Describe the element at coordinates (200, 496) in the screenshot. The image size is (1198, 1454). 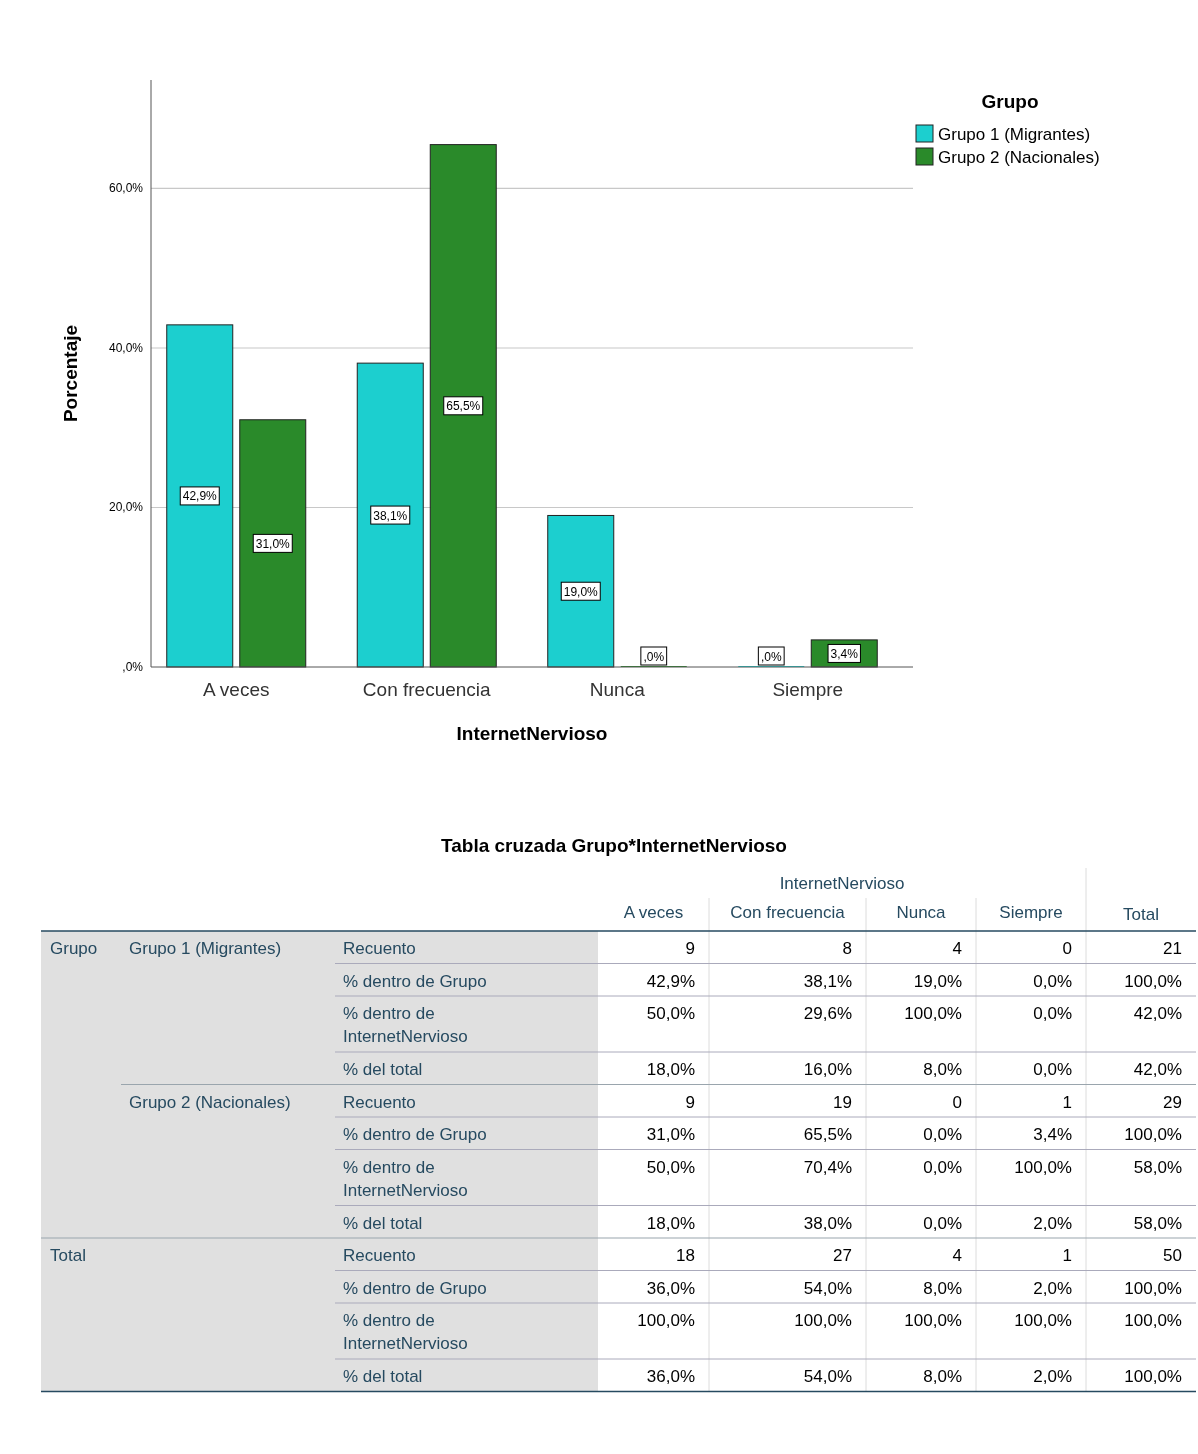
I see `data-label: 42,9%` at that location.